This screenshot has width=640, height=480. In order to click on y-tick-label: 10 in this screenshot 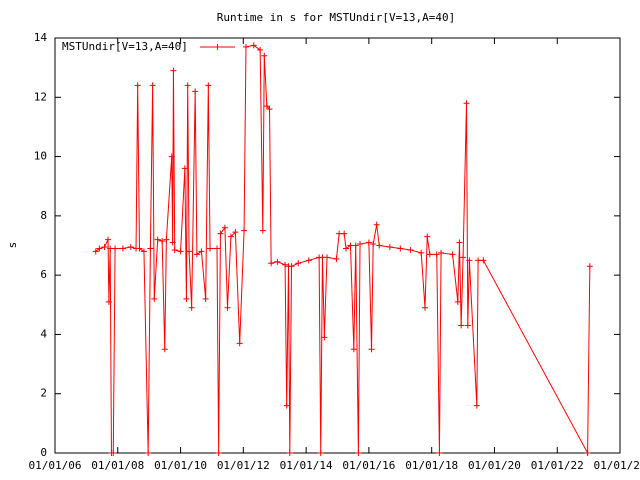, I will do `click(40, 156)`.